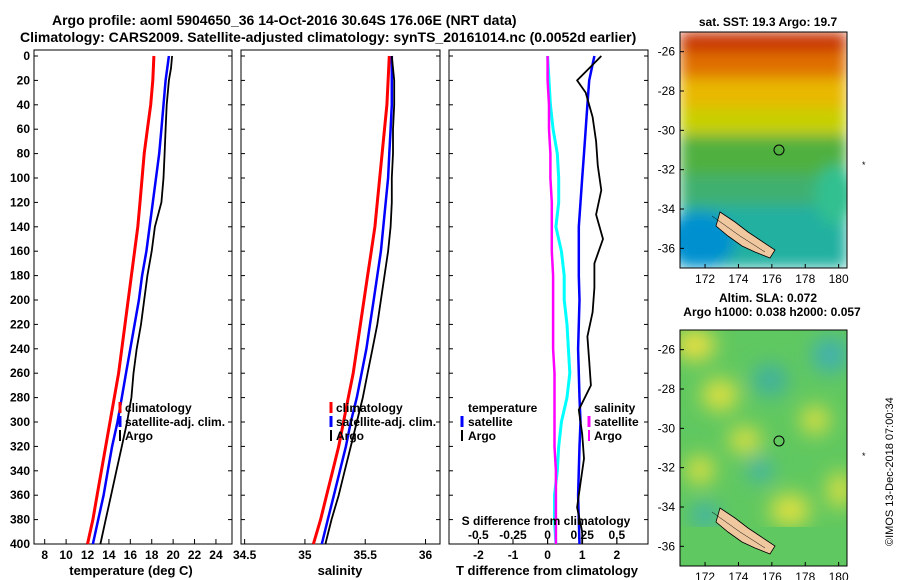  What do you see at coordinates (513, 555) in the screenshot?
I see `t-diff-x-tick-label: -1` at bounding box center [513, 555].